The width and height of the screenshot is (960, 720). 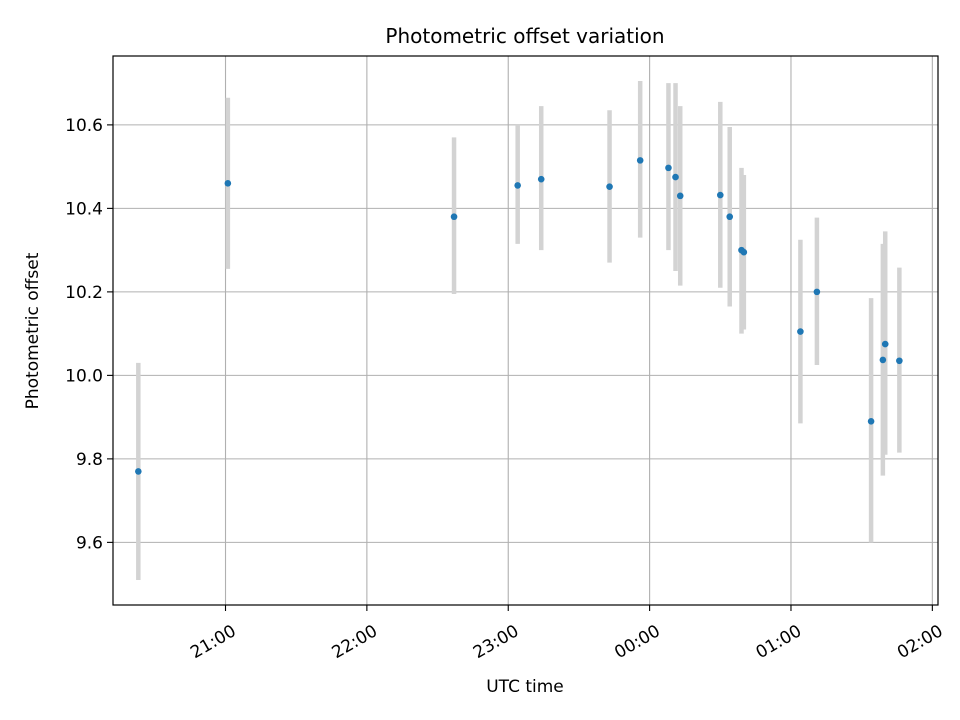 What do you see at coordinates (84, 126) in the screenshot?
I see `y-tick-label: 10.6` at bounding box center [84, 126].